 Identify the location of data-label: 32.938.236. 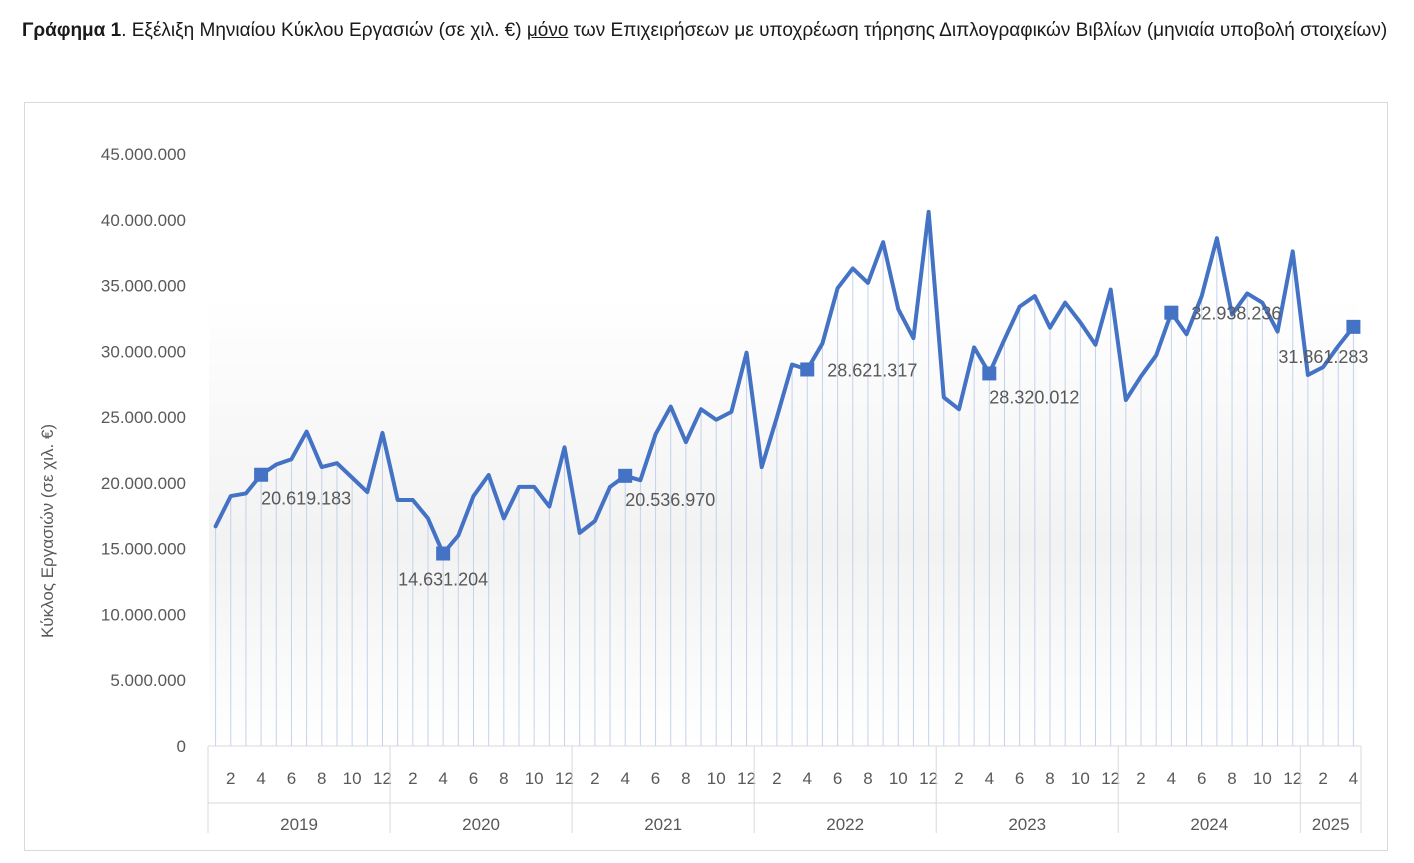
(1236, 314).